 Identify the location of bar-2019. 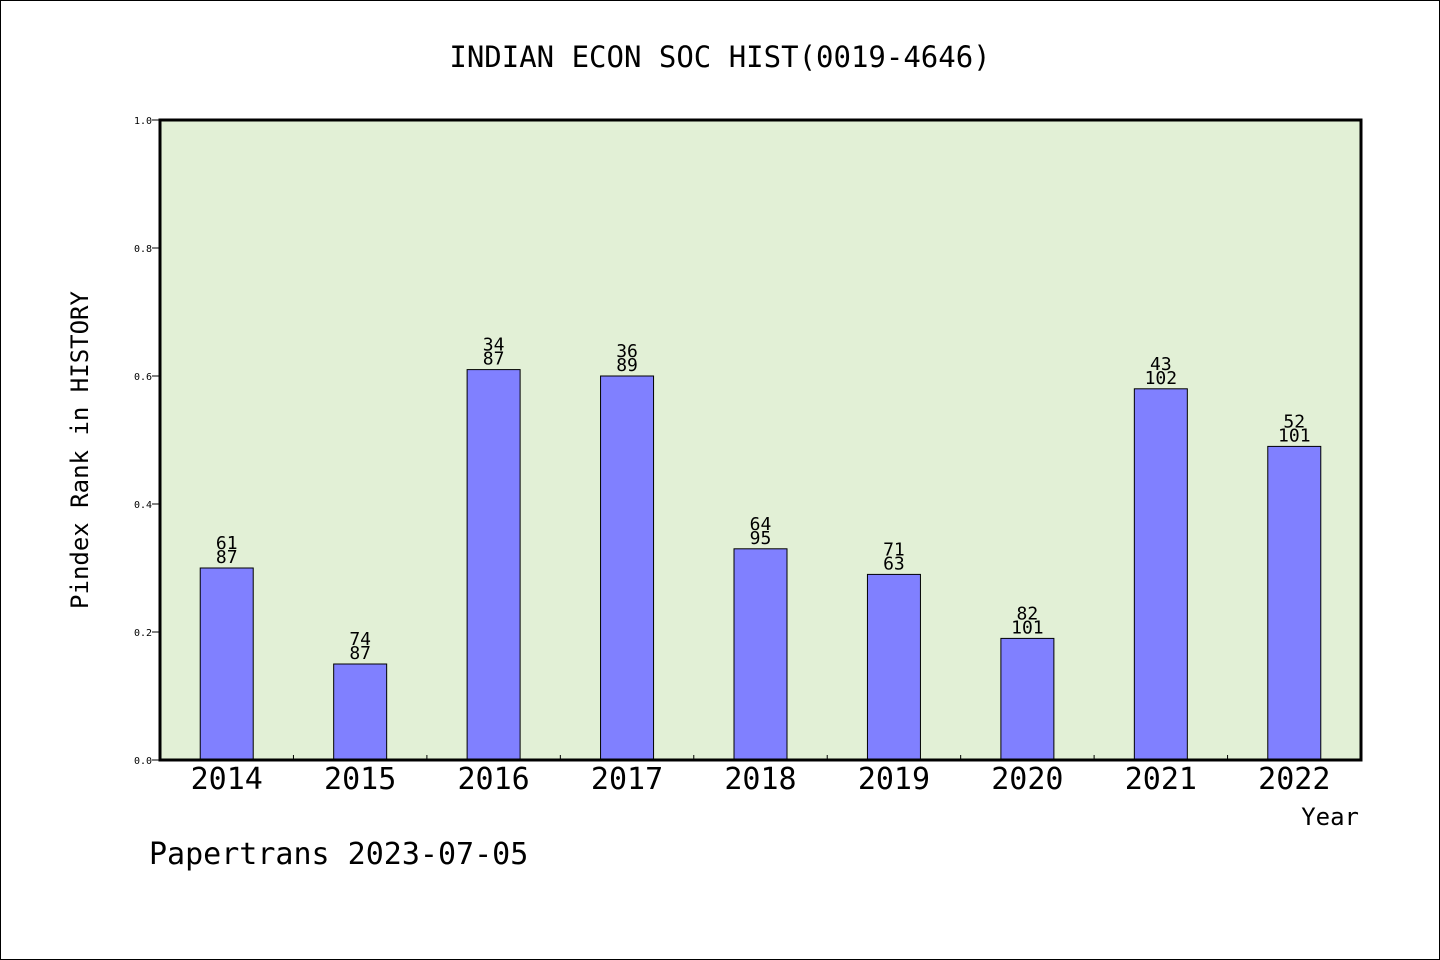
(893, 667).